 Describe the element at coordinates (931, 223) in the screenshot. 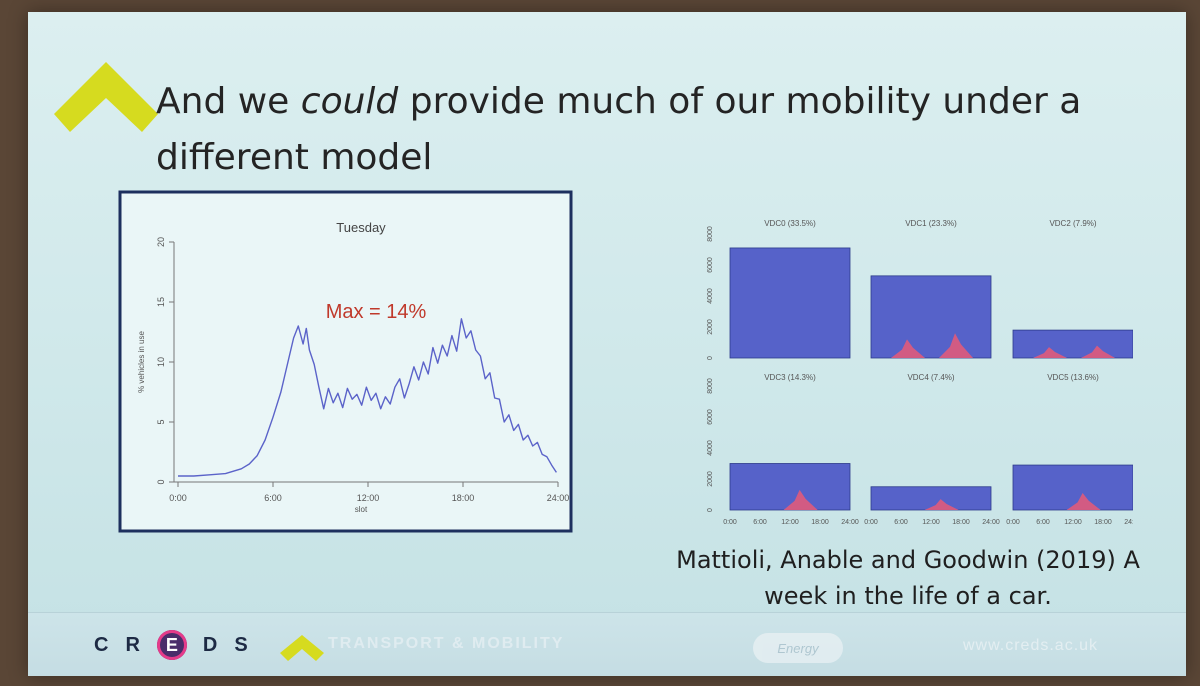

I see `panel-title: VDC1 (23.3%)` at that location.